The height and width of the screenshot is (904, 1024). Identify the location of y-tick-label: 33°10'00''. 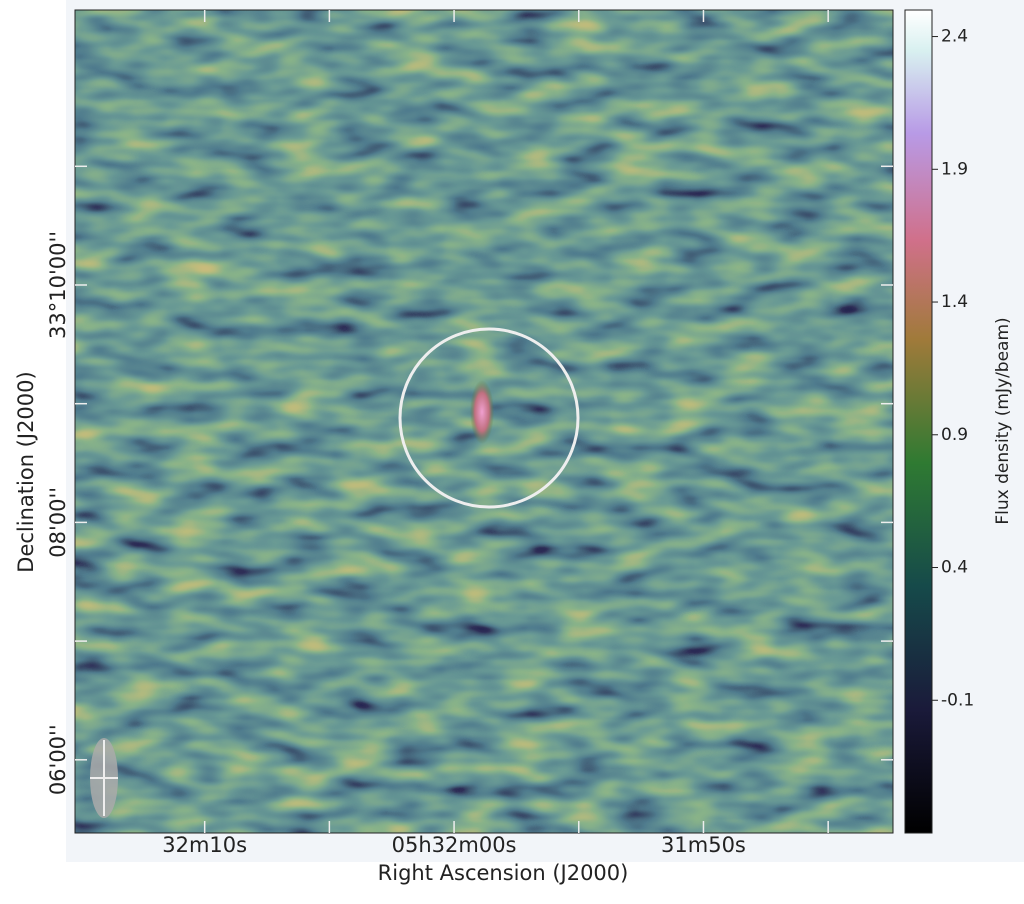
(58, 285).